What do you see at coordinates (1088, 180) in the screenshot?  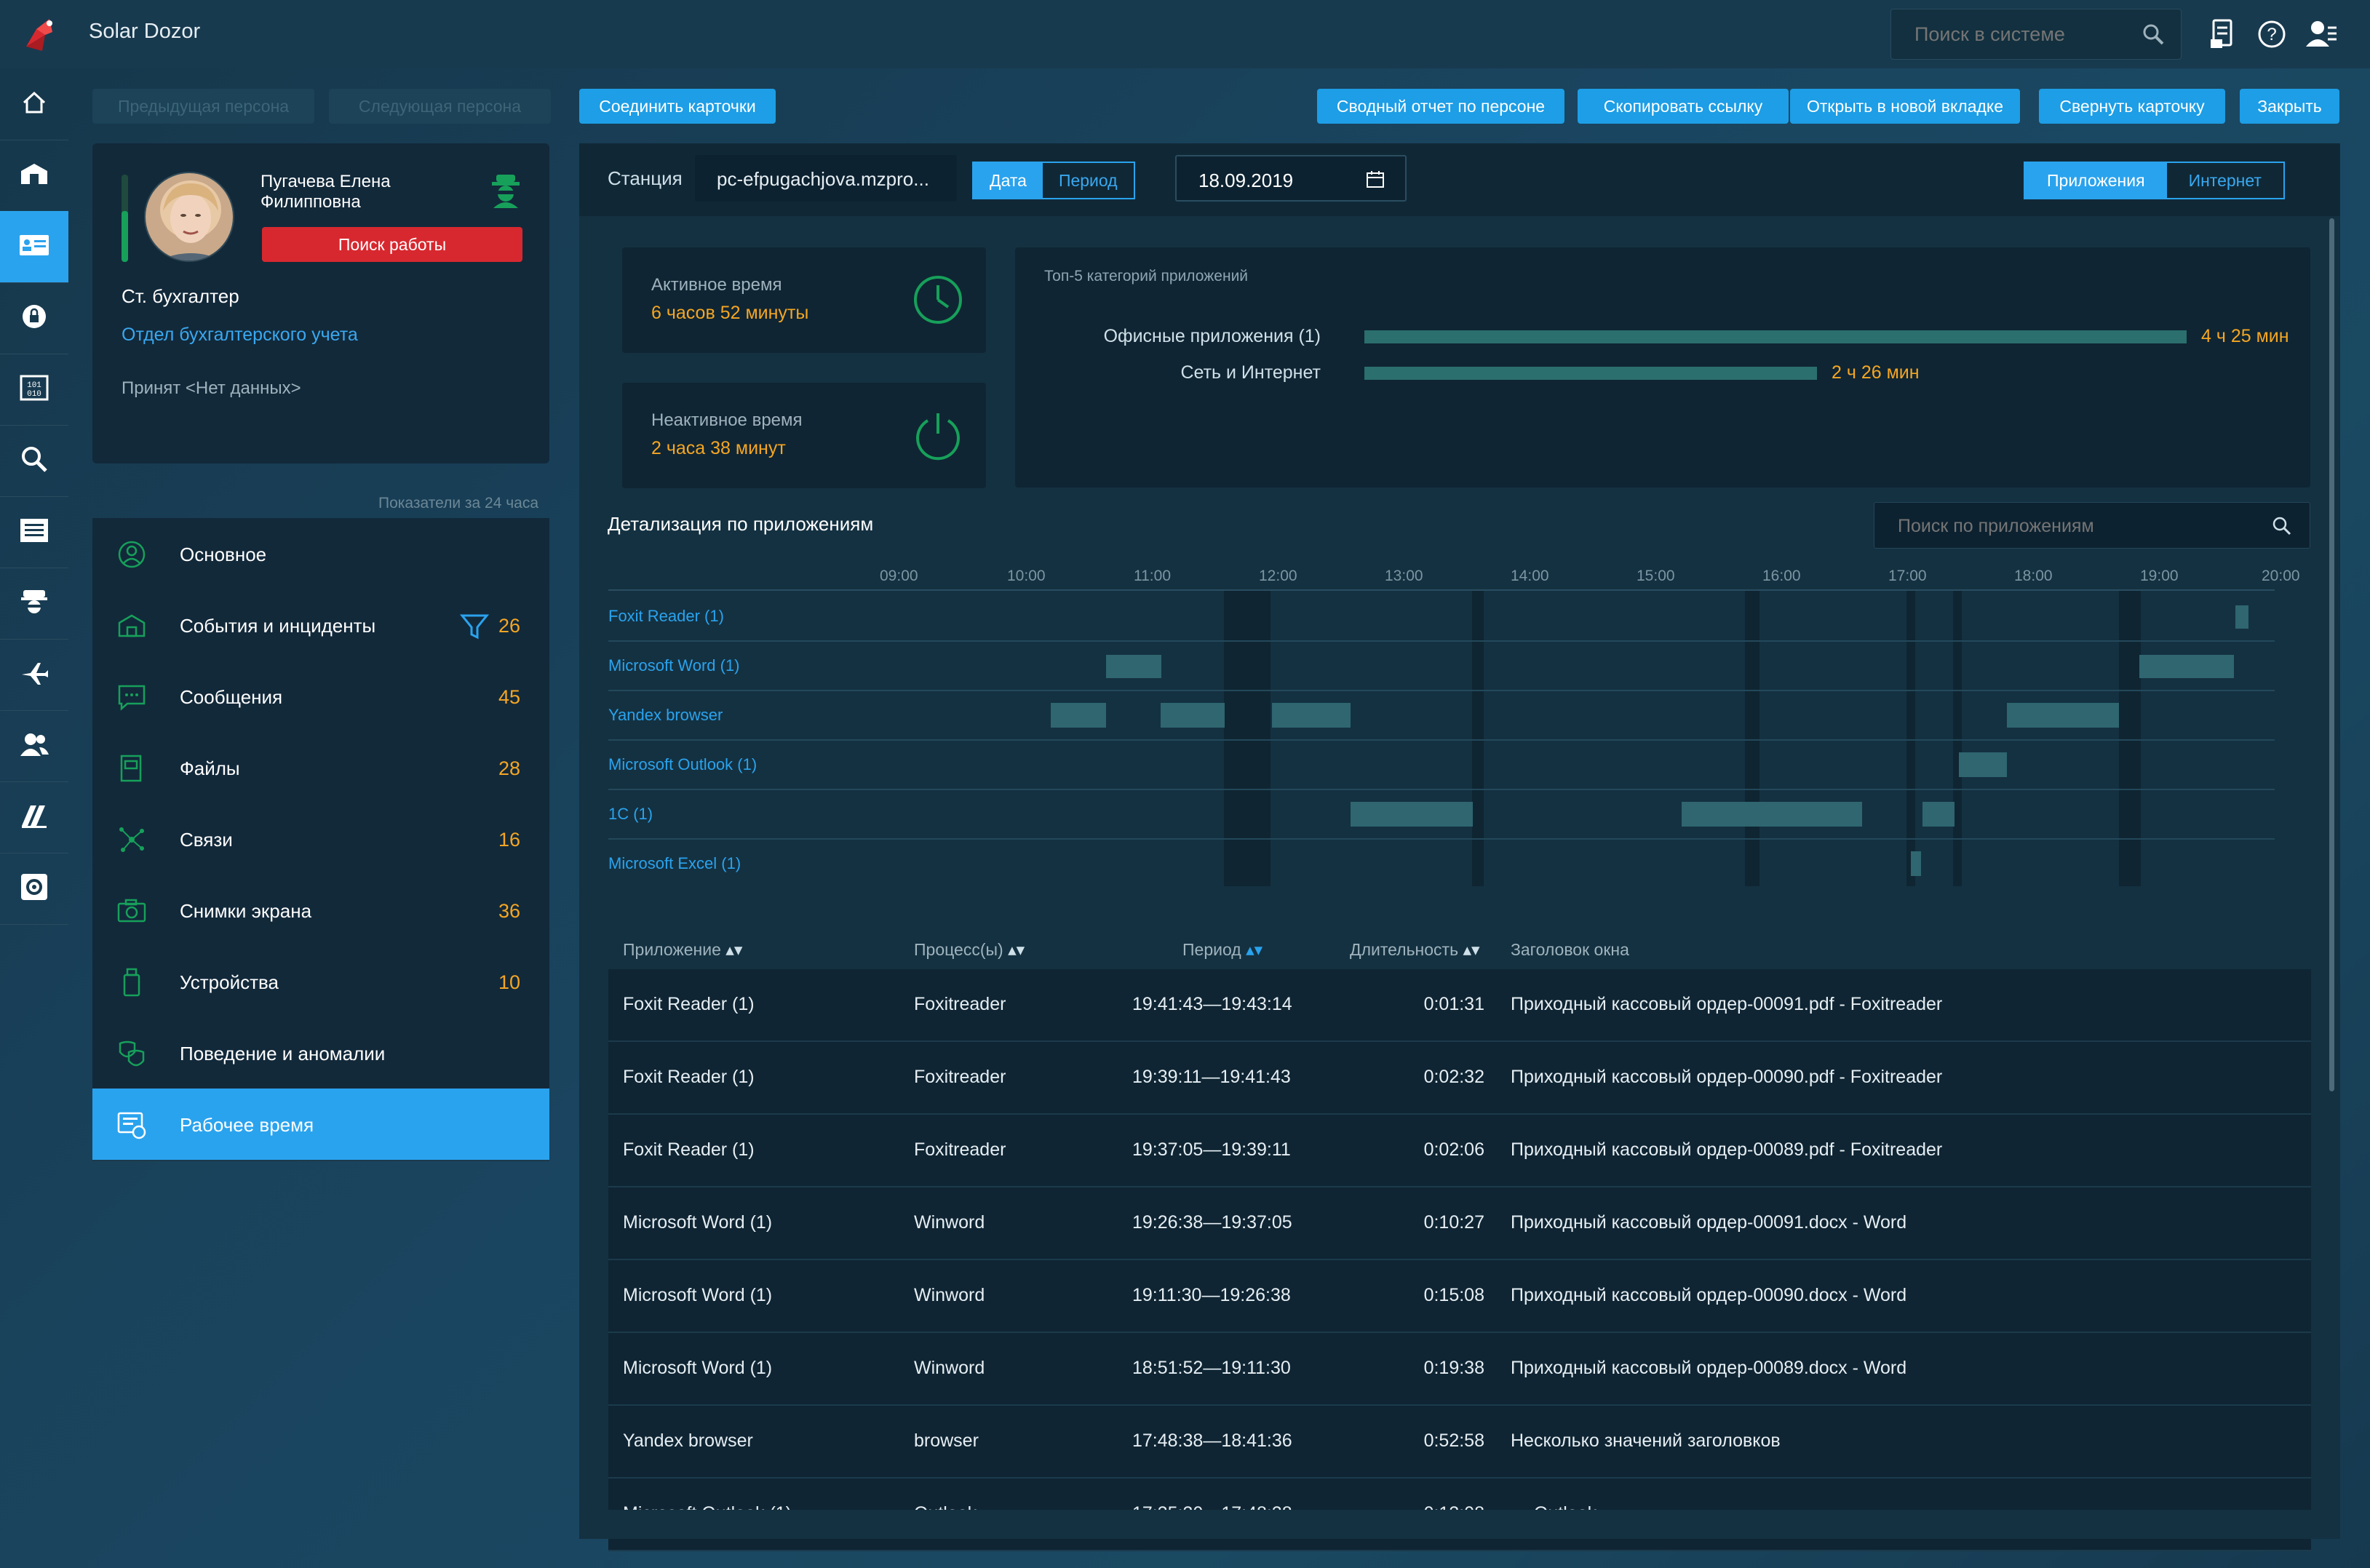 I see `period-mode-button: Период` at bounding box center [1088, 180].